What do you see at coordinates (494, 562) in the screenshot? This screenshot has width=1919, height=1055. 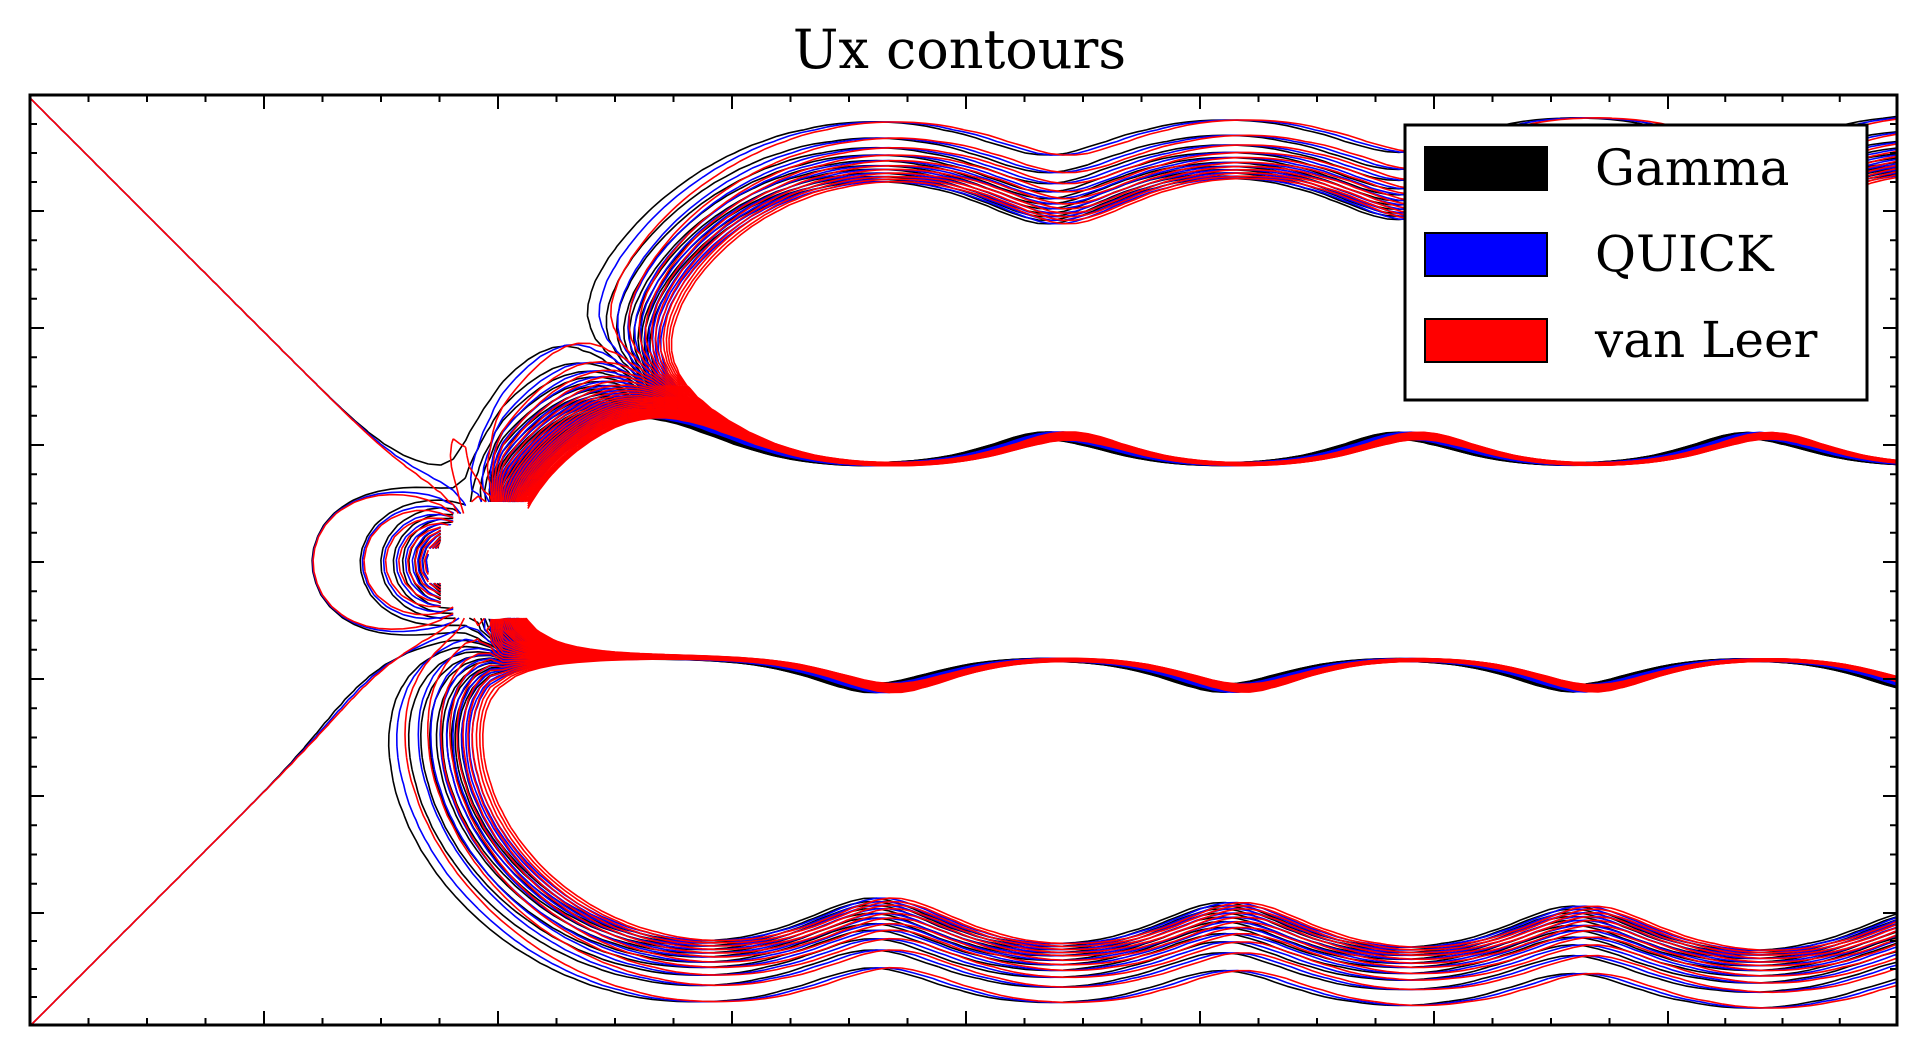 I see `cylinder-obstacle` at bounding box center [494, 562].